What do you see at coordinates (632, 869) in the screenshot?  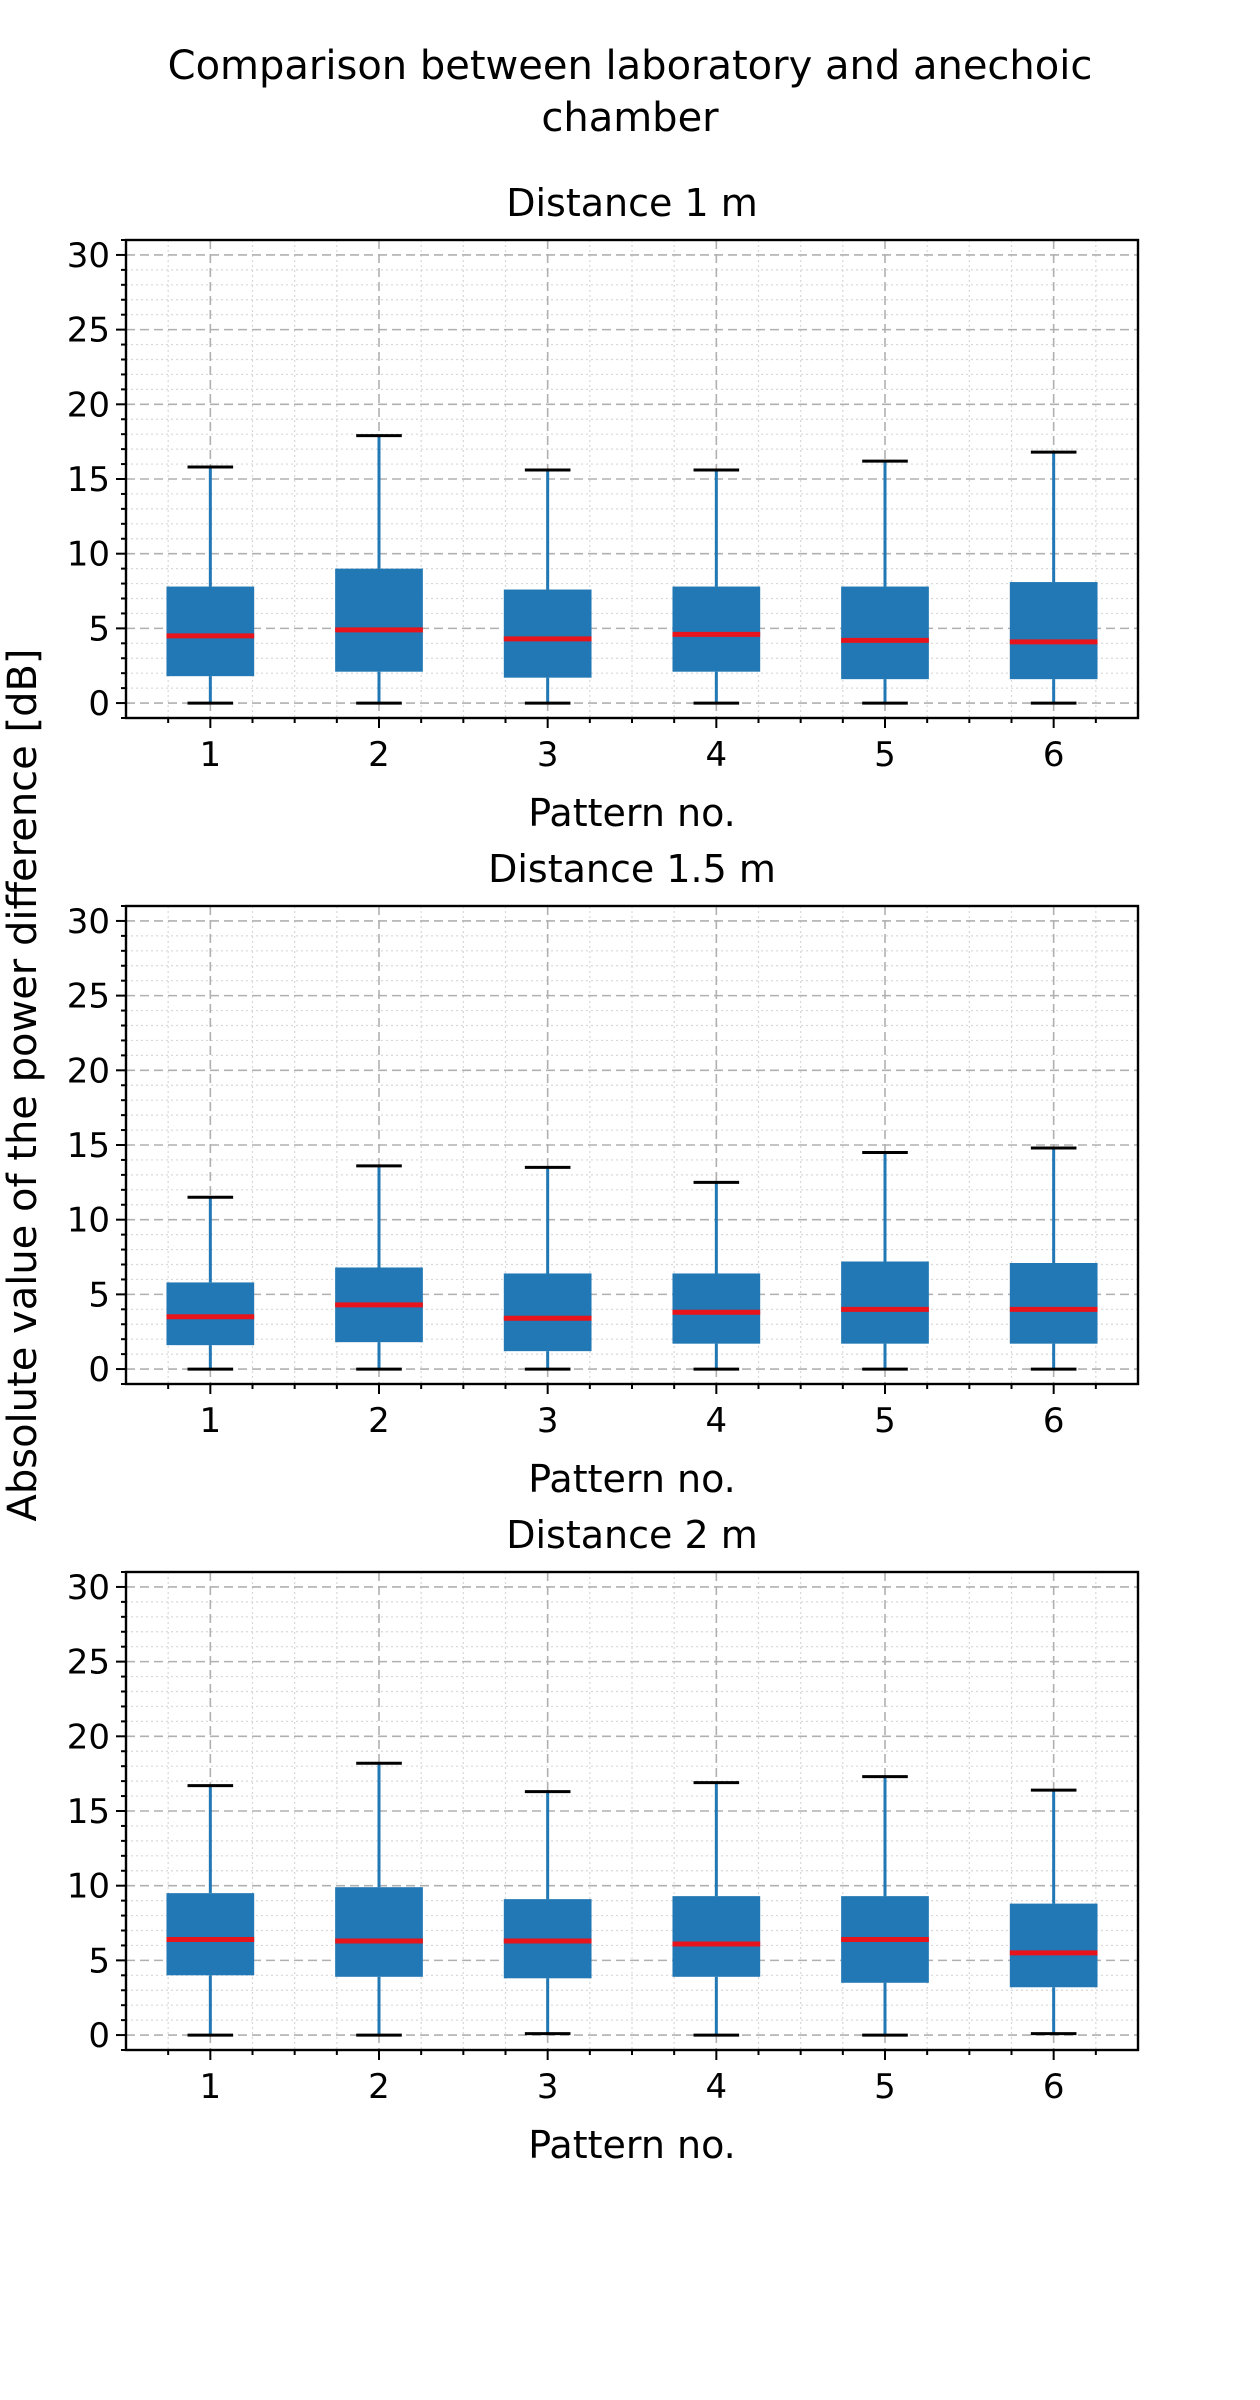 I see `subplot-title: Distance 1.5 m` at bounding box center [632, 869].